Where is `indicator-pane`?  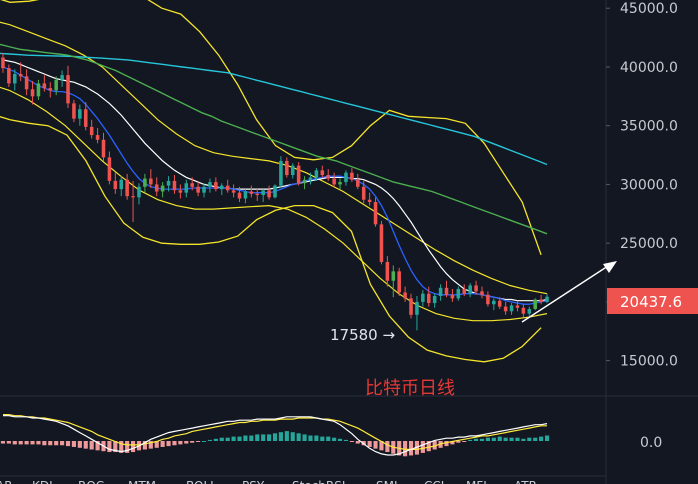 indicator-pane is located at coordinates (275, 435).